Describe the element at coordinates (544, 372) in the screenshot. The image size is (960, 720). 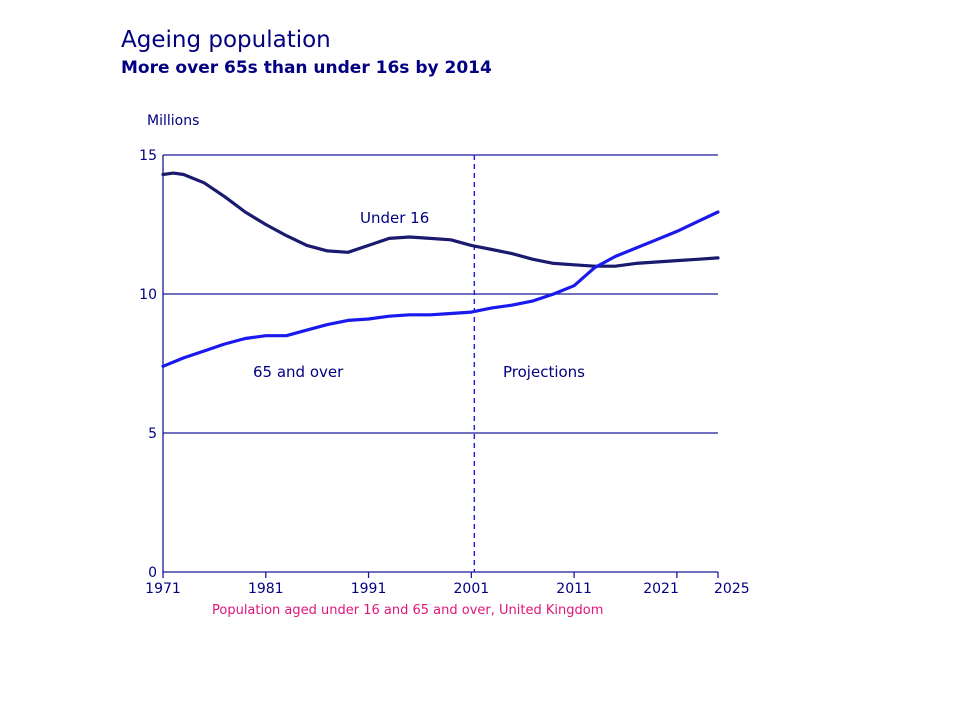
I see `annotation-projections: Projections` at that location.